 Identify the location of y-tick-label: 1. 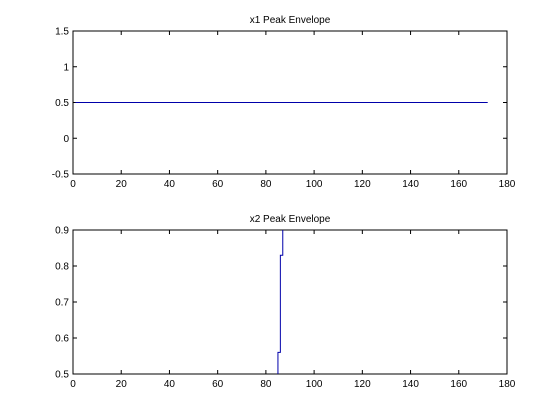
(66, 67).